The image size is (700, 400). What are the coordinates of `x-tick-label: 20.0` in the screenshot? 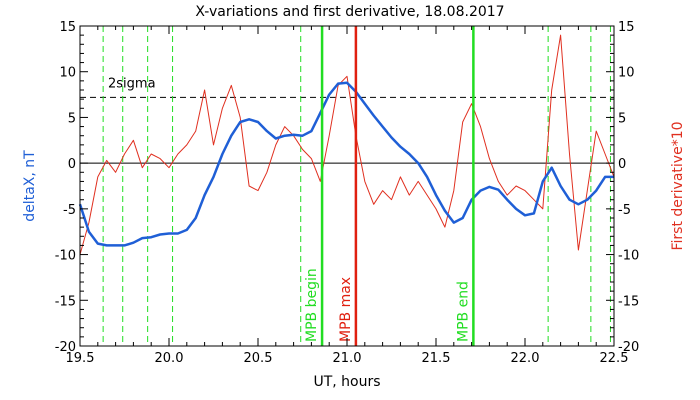 It's located at (169, 358).